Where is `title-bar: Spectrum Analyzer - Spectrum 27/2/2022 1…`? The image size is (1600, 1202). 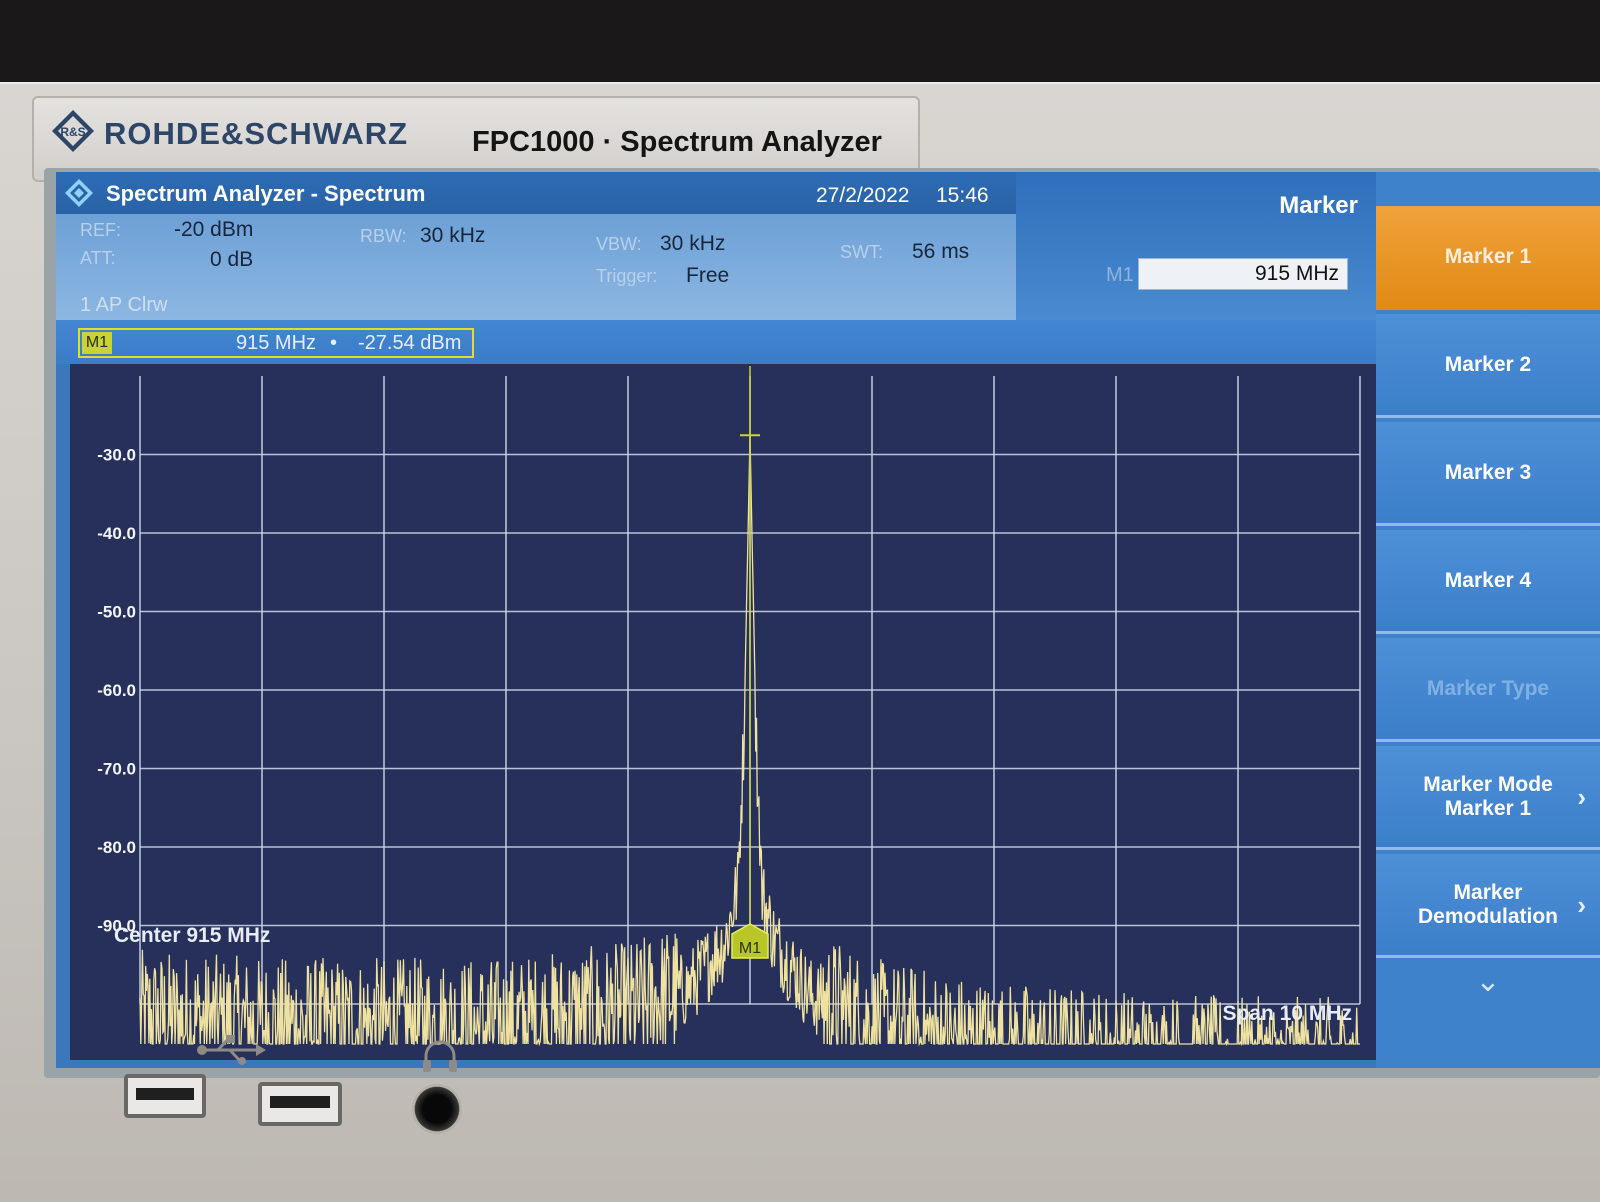
title-bar: Spectrum Analyzer - Spectrum 27/2/2022 1… is located at coordinates (536, 193).